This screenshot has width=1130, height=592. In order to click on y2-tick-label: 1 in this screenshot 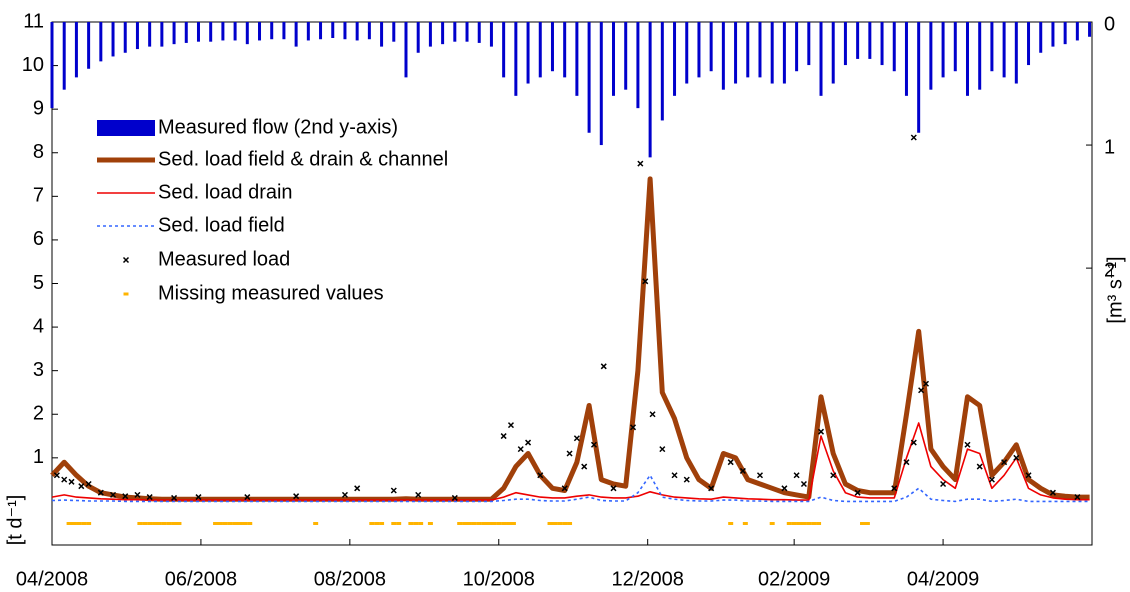, I will do `click(1109, 147)`.